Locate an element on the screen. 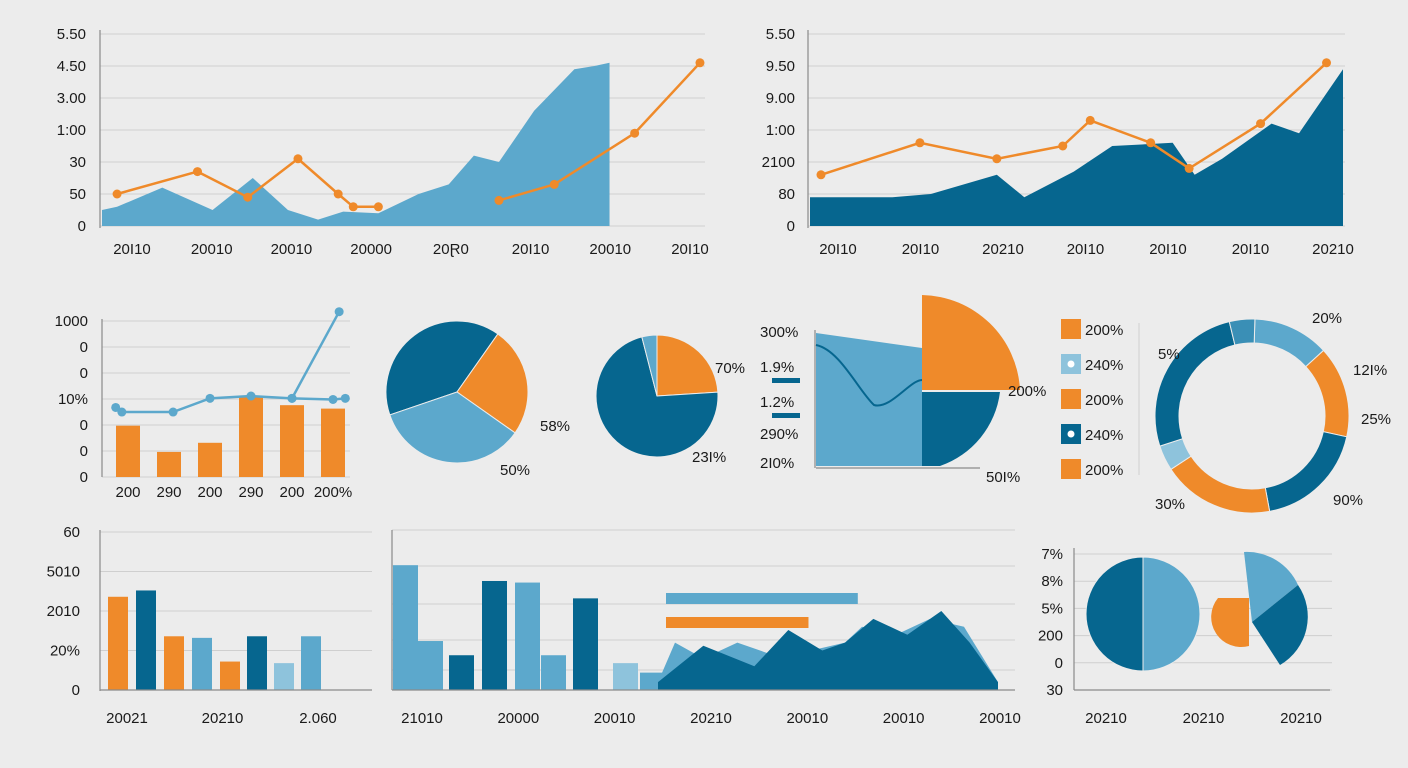 This screenshot has height=768, width=1408. c1-x-tick-label: 20000 is located at coordinates (371, 249).